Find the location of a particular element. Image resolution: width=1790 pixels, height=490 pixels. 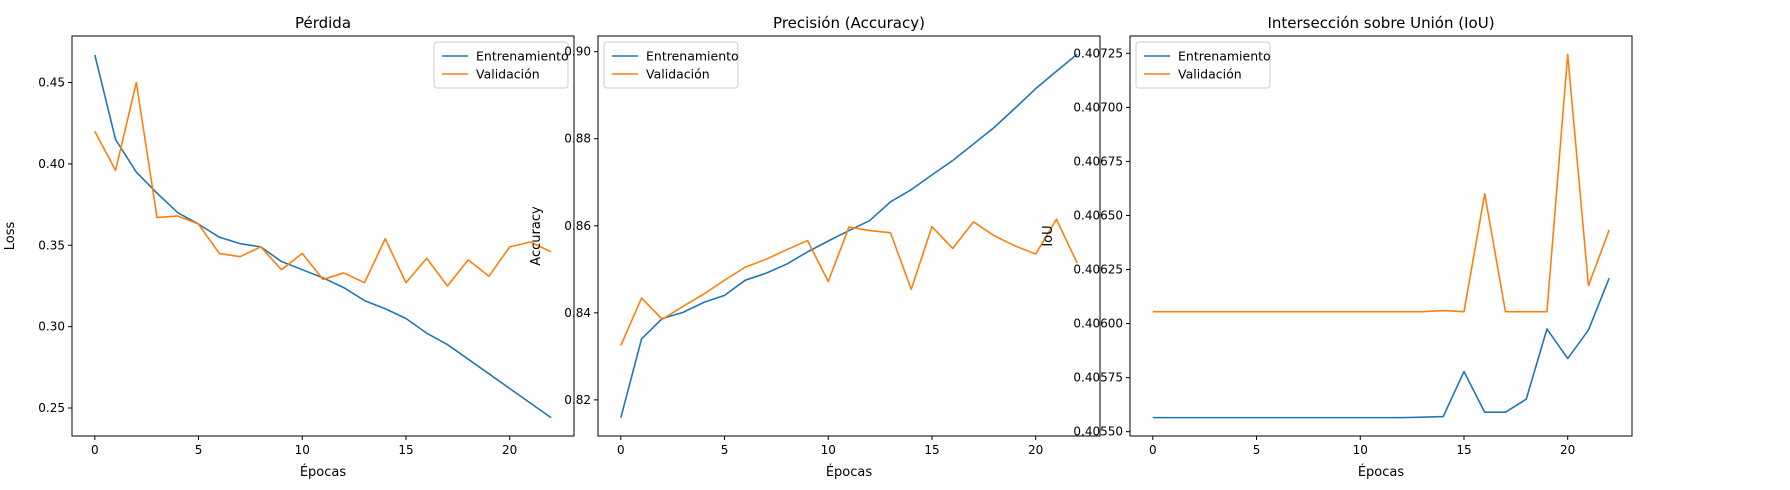

y-tick-label: 0.45 is located at coordinates (51, 83).